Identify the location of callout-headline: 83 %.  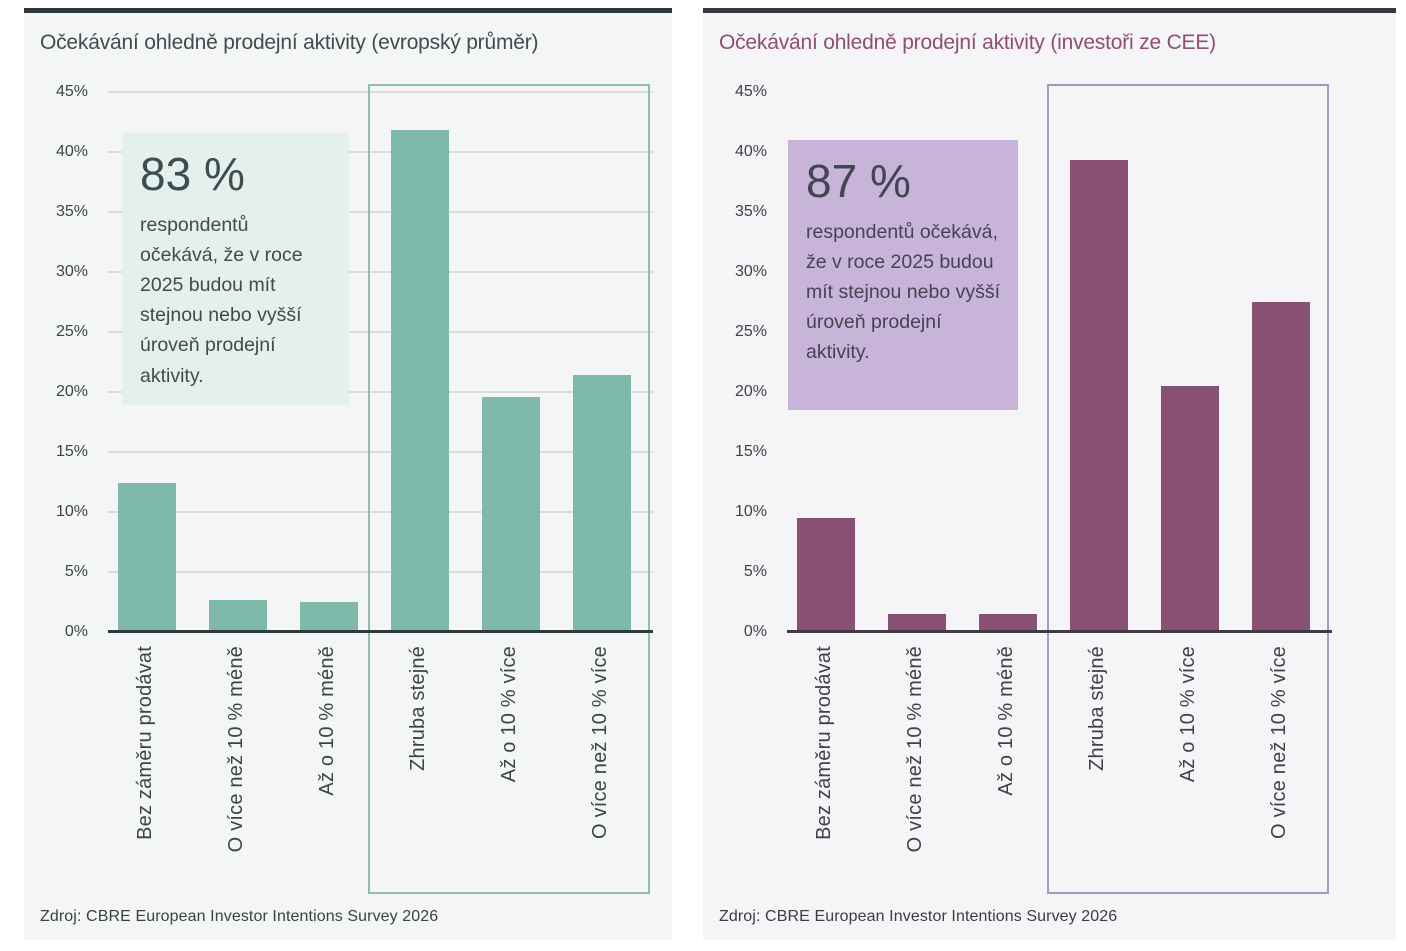
(192, 174).